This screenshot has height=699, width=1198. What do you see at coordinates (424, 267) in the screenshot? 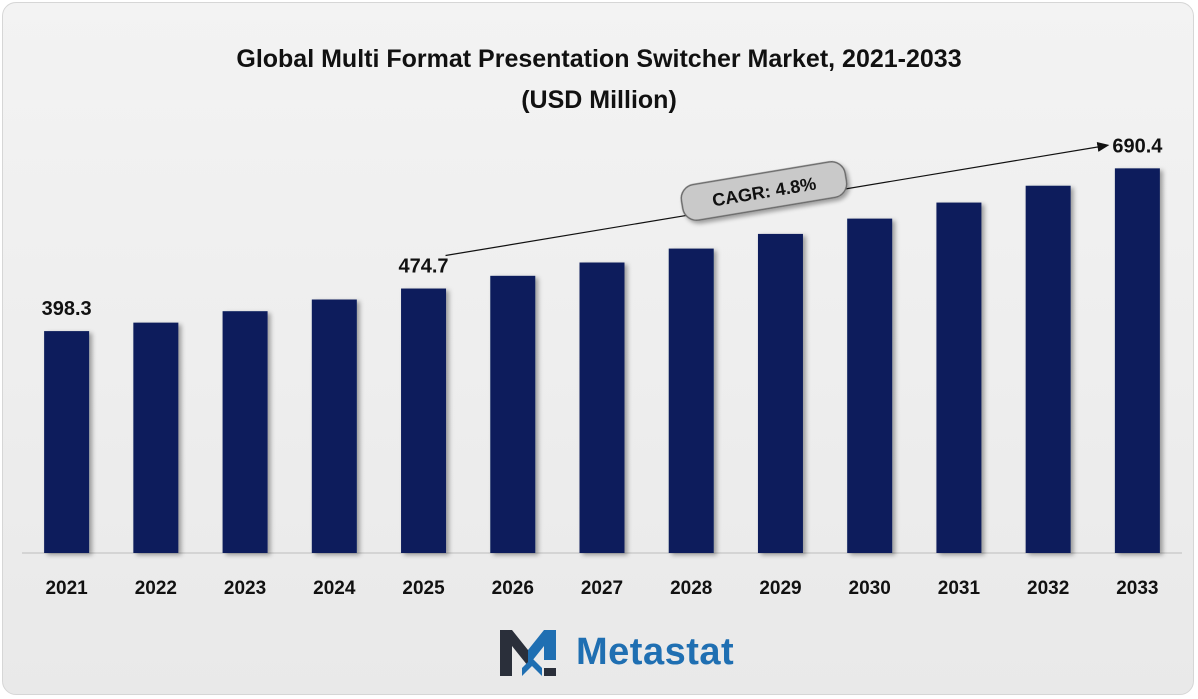
I see `data-label: 474.7` at bounding box center [424, 267].